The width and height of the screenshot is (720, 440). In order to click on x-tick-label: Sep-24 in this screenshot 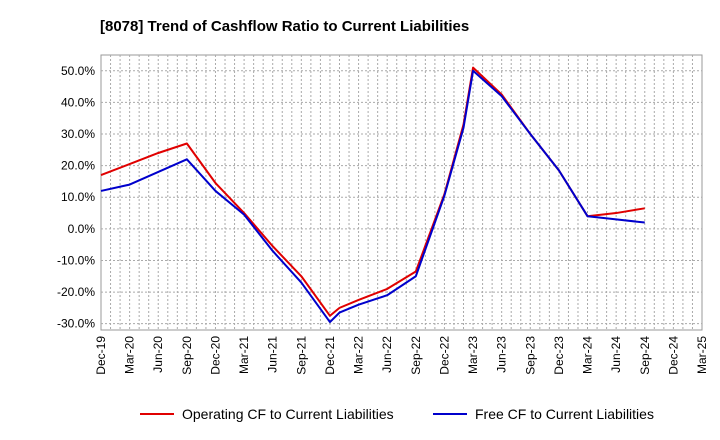, I will do `click(645, 355)`.